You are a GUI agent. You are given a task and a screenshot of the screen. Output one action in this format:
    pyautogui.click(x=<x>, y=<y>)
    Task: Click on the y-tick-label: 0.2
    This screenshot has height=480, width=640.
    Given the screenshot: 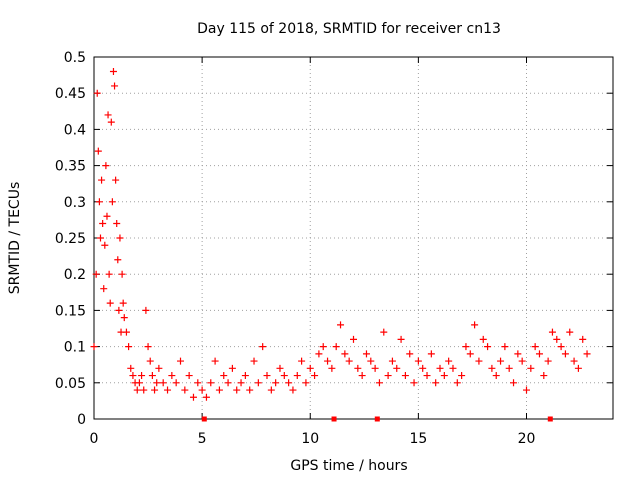 What is the action you would take?
    pyautogui.click(x=75, y=275)
    